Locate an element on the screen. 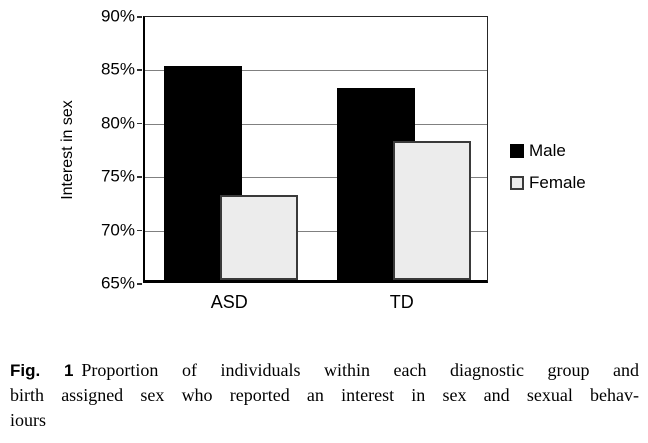 This screenshot has height=443, width=648. y-tick-mark-70% is located at coordinates (139, 230).